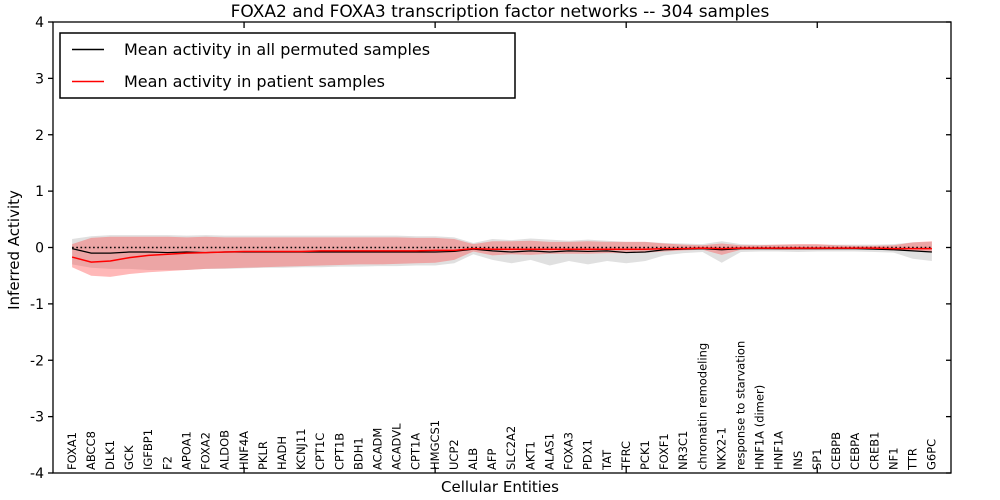 This screenshot has height=500, width=1000. Describe the element at coordinates (301, 449) in the screenshot. I see `category-label: KCNJ11` at that location.